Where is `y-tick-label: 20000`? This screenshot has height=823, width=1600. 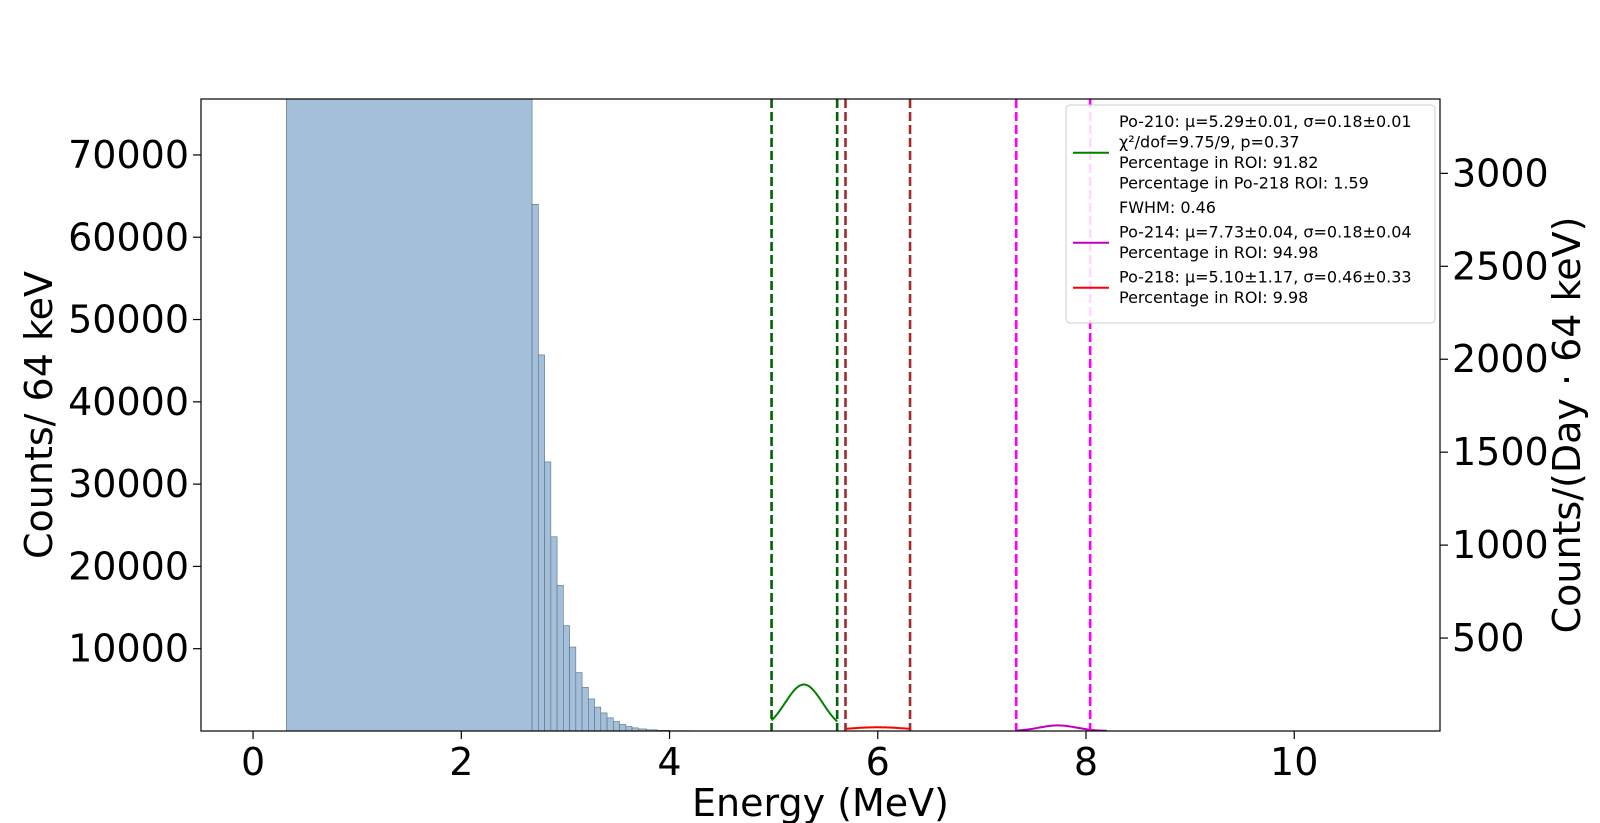
y-tick-label: 20000 is located at coordinates (128, 566).